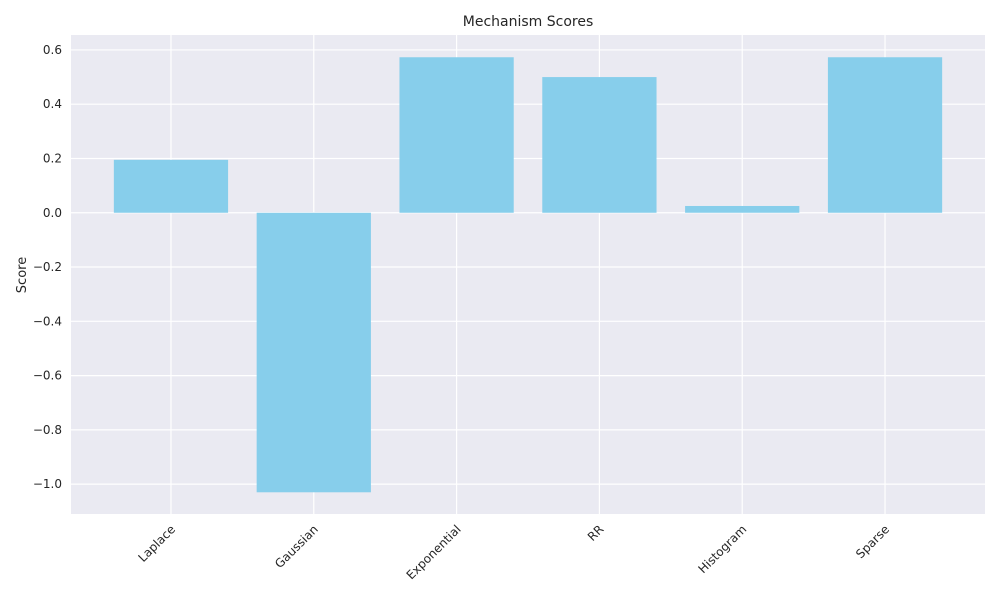 Image resolution: width=1000 pixels, height=600 pixels. Describe the element at coordinates (742, 209) in the screenshot. I see `bar-histogram` at that location.